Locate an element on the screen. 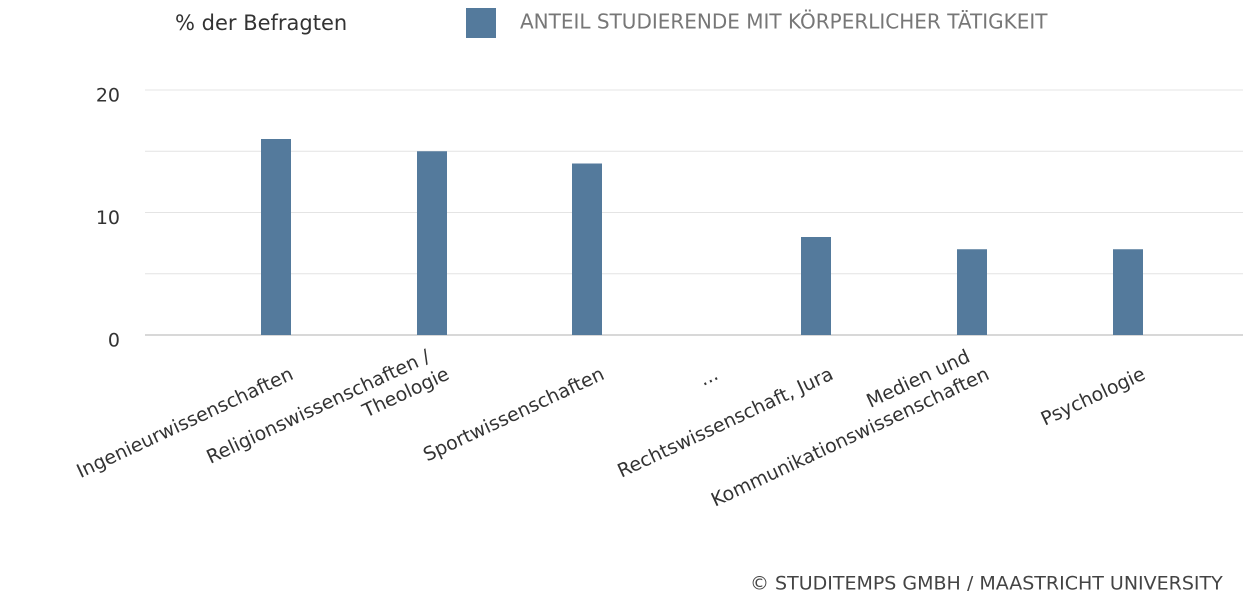  y-tick-label: 20 is located at coordinates (108, 96).